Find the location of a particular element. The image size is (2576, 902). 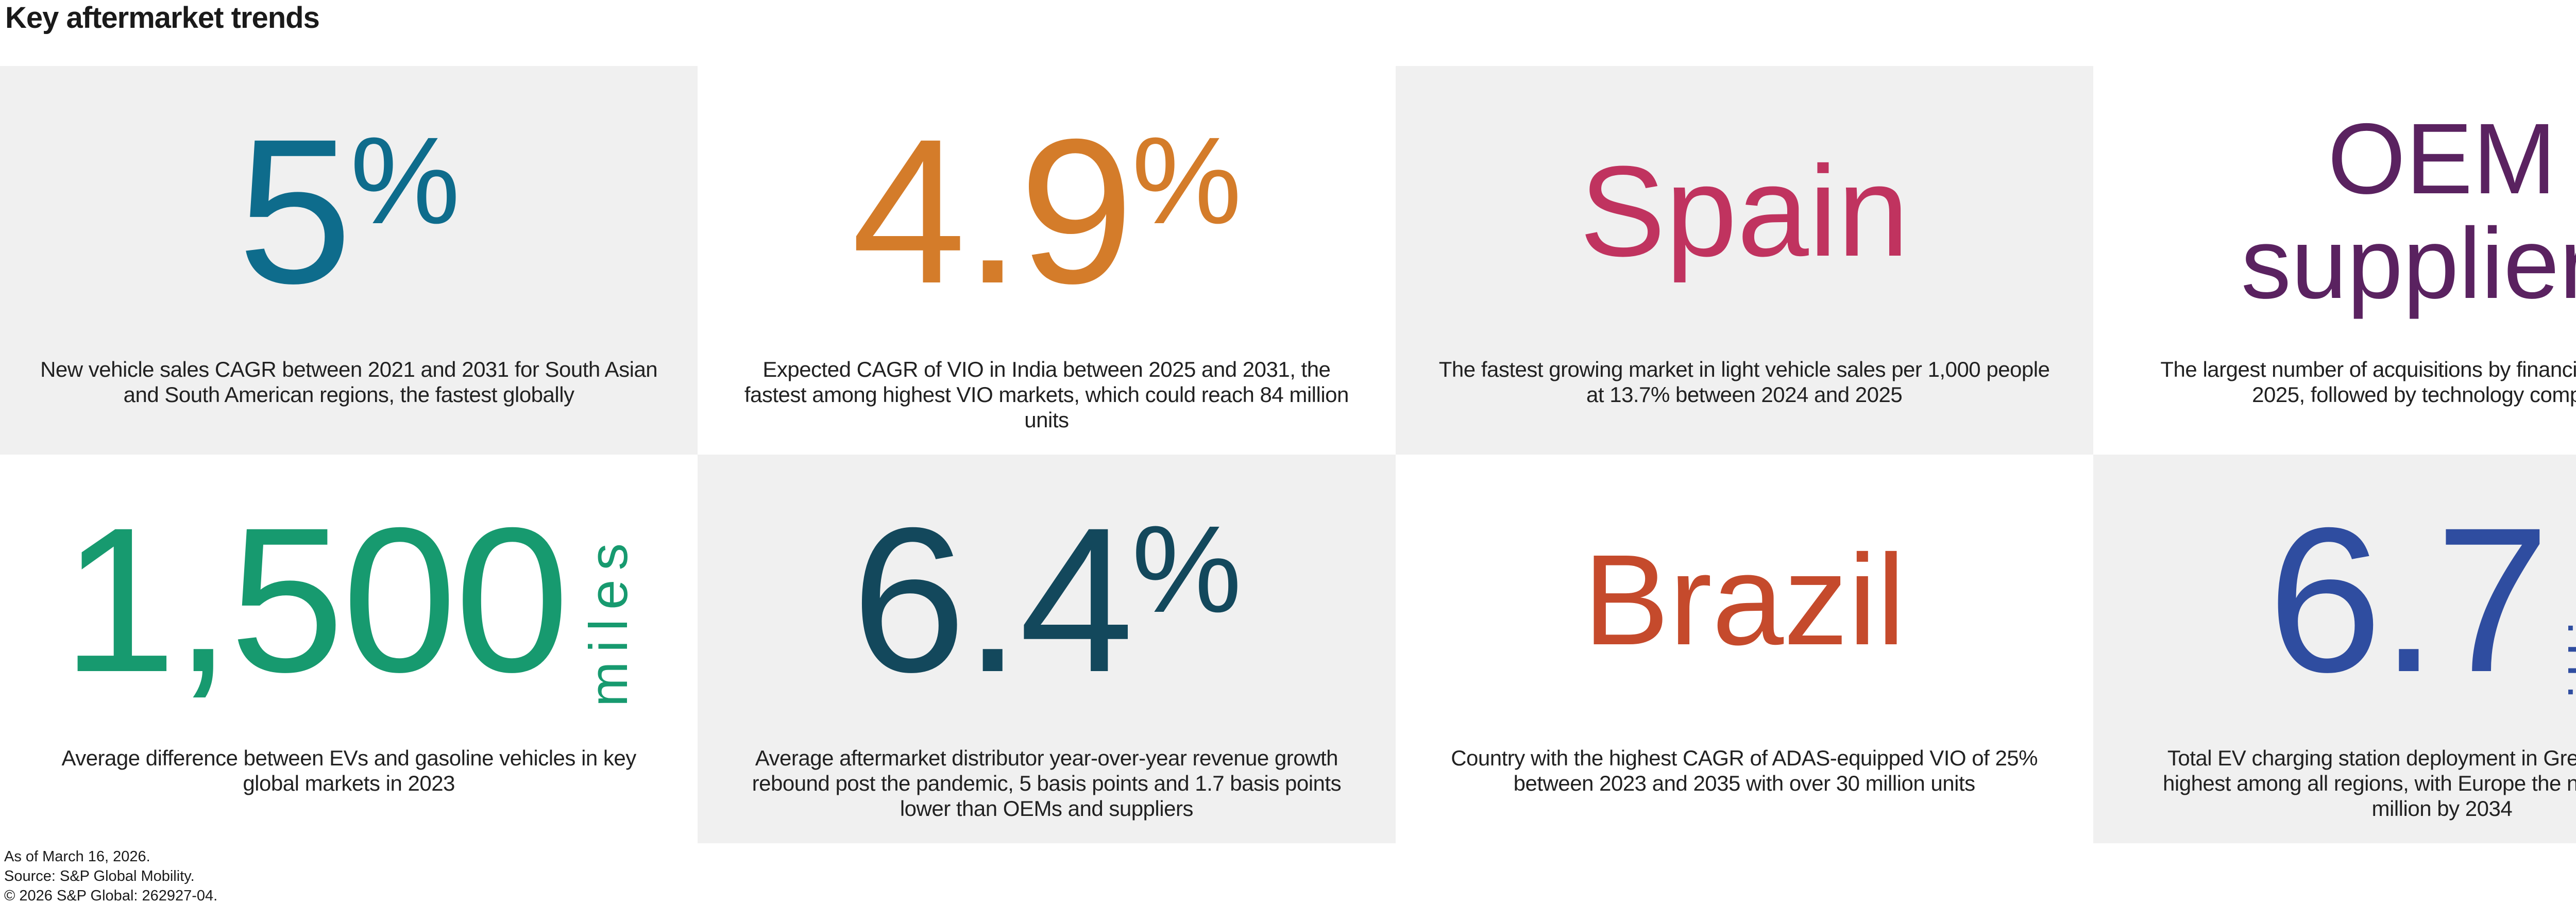

stat-line: 6.4% is located at coordinates (1047, 600).